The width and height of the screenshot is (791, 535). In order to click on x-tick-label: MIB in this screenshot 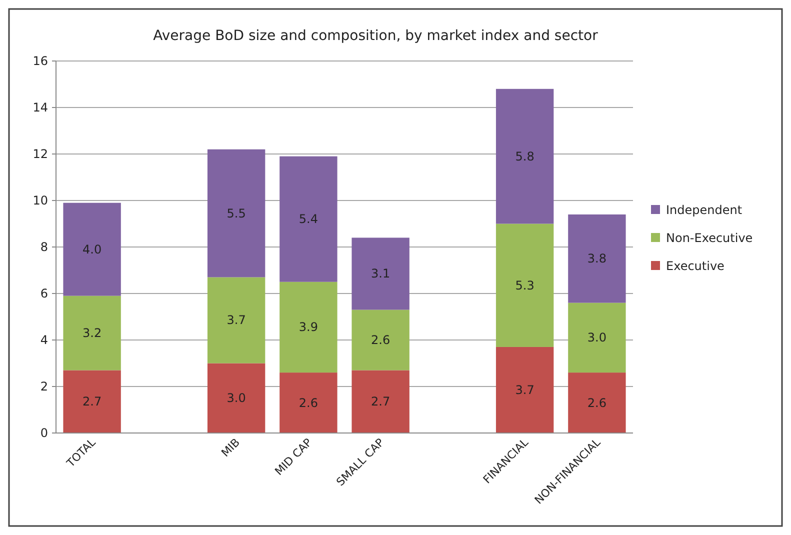, I will do `click(230, 448)`.